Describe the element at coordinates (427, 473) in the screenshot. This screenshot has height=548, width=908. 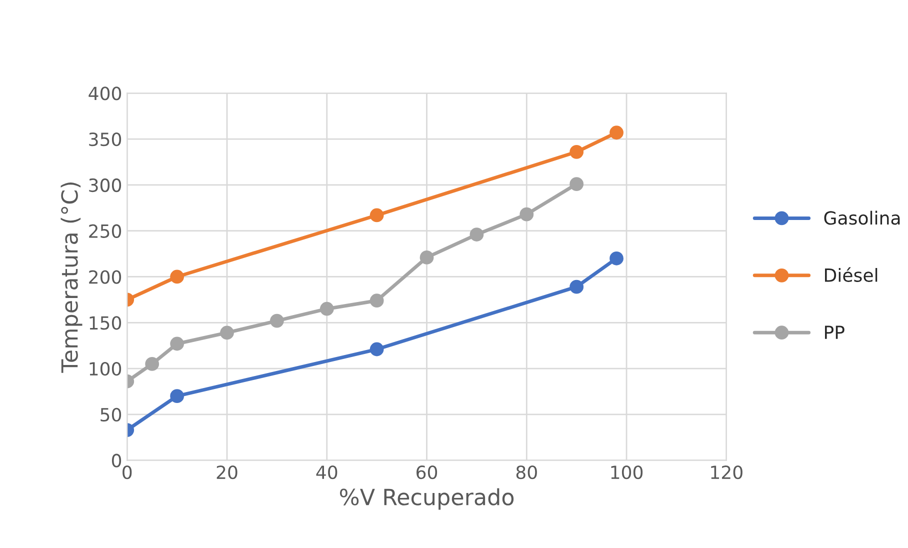
I see `x-tick-label: 60` at that location.